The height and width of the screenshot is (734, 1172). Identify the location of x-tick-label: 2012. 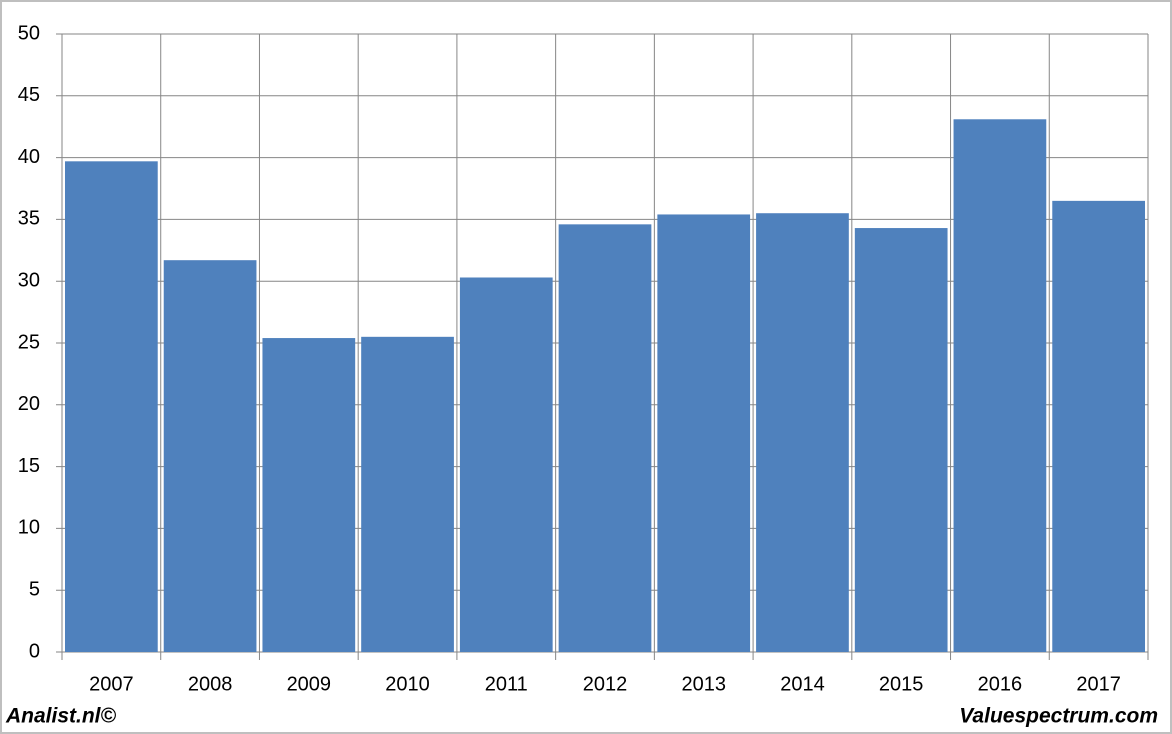
(605, 684).